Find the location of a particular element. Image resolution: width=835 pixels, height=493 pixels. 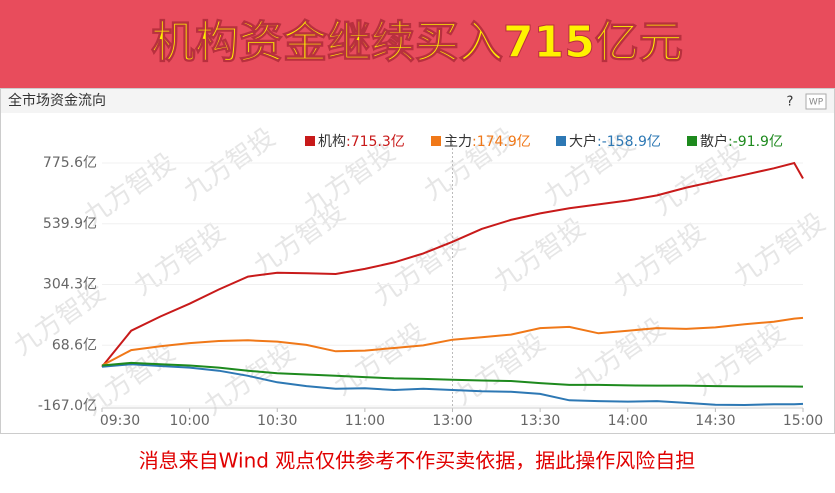

legend-value: :-158.9亿 is located at coordinates (629, 142).